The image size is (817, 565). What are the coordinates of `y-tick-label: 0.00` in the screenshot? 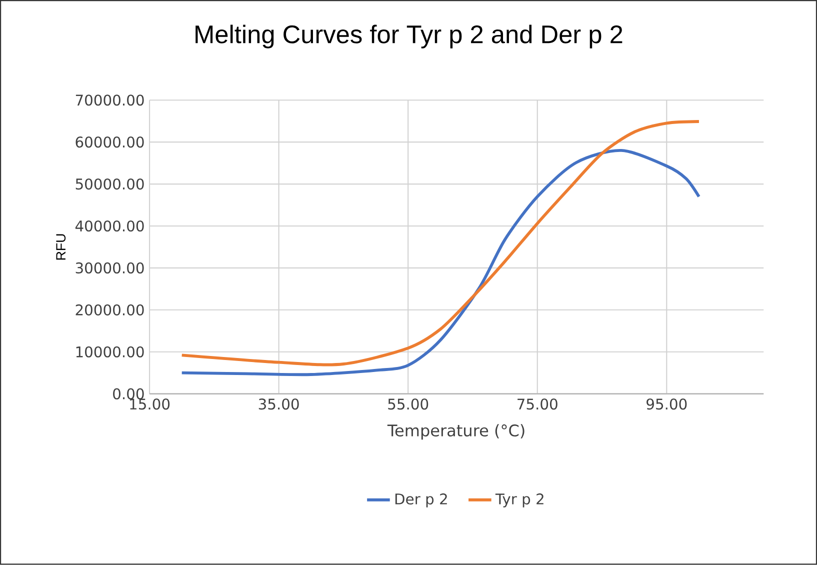 It's located at (128, 394).